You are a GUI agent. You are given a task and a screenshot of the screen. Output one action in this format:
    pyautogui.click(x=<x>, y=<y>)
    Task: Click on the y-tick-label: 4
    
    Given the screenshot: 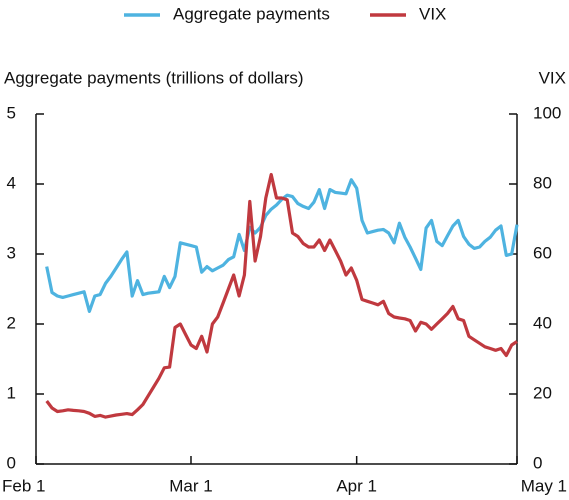 What is the action you would take?
    pyautogui.click(x=11, y=182)
    